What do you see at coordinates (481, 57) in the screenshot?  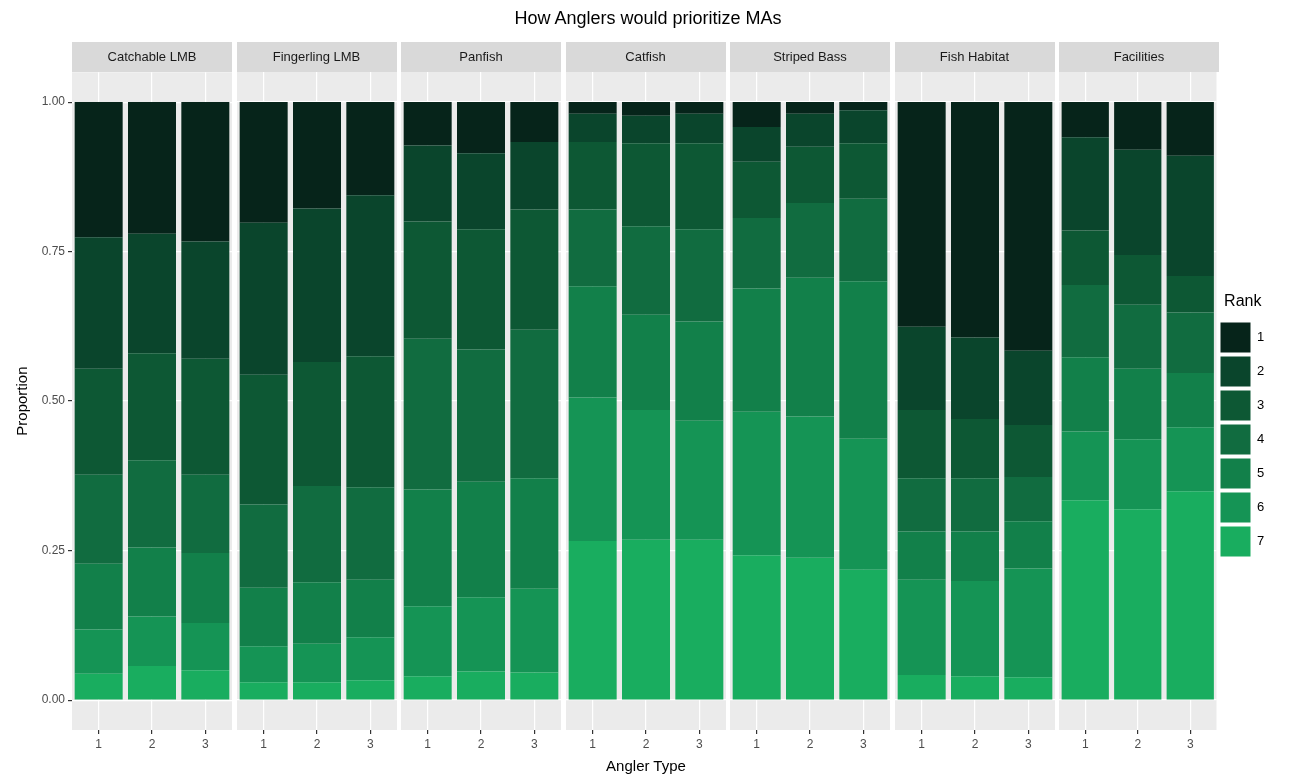 I see `chart-title: Panfish` at bounding box center [481, 57].